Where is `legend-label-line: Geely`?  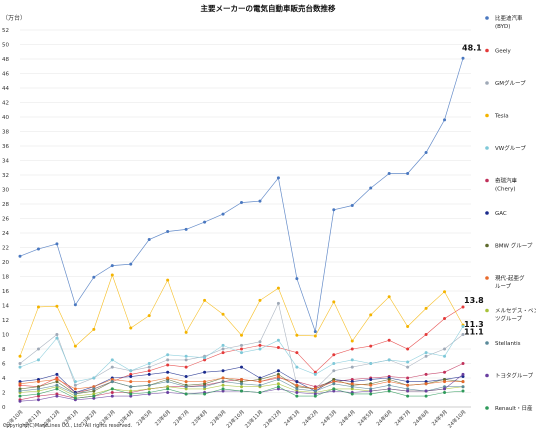
legend-label-line: Geely is located at coordinates (503, 52).